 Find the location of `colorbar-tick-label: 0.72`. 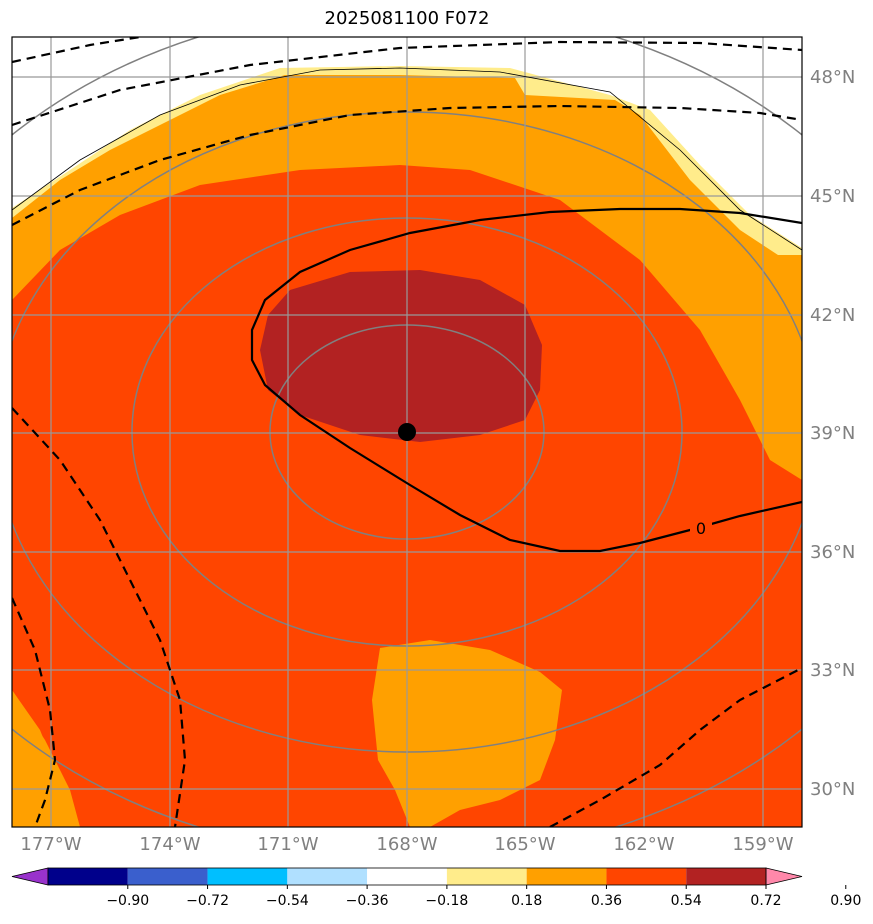

colorbar-tick-label: 0.72 is located at coordinates (765, 901).